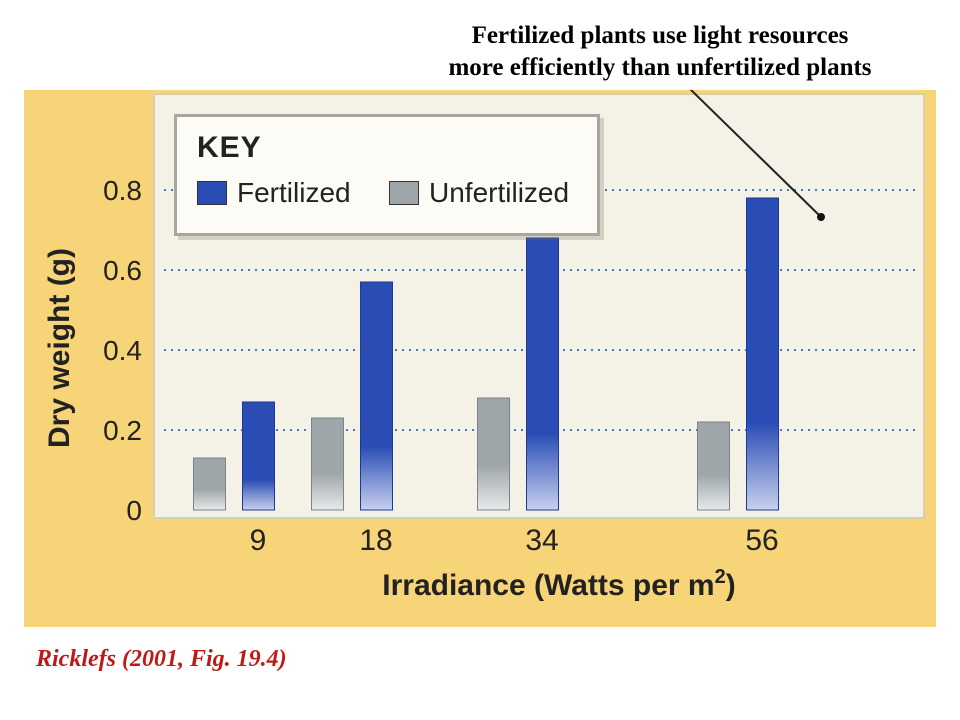 The image size is (960, 720). What do you see at coordinates (294, 192) in the screenshot?
I see `legend-label-fertilized: Fertilized` at bounding box center [294, 192].